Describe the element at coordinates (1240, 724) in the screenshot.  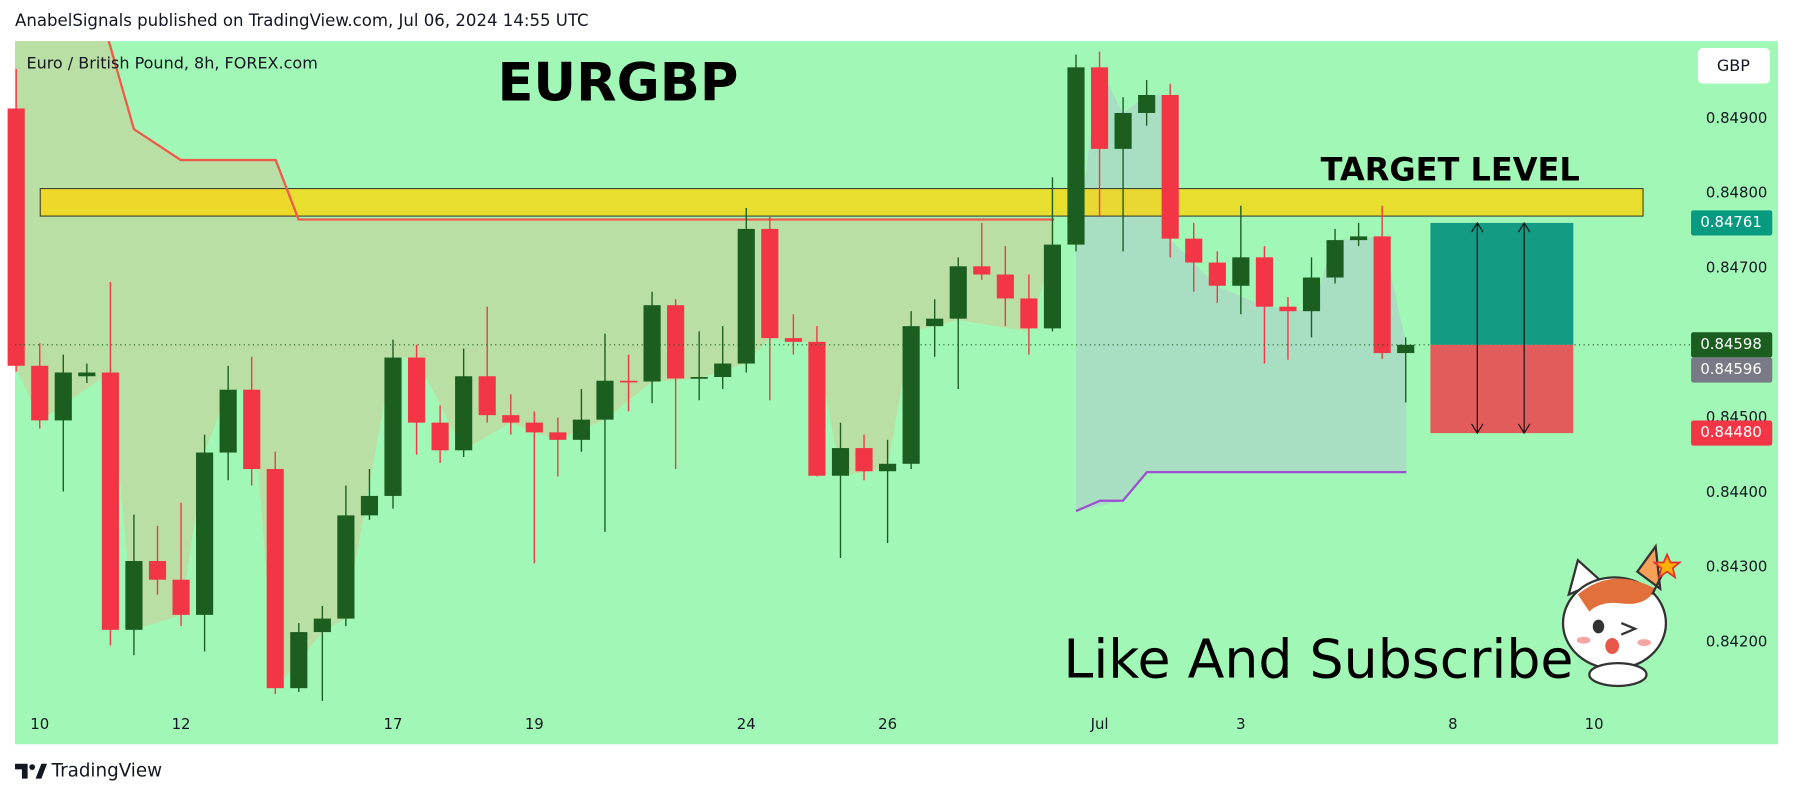
I see `x-tick-label: 3` at that location.